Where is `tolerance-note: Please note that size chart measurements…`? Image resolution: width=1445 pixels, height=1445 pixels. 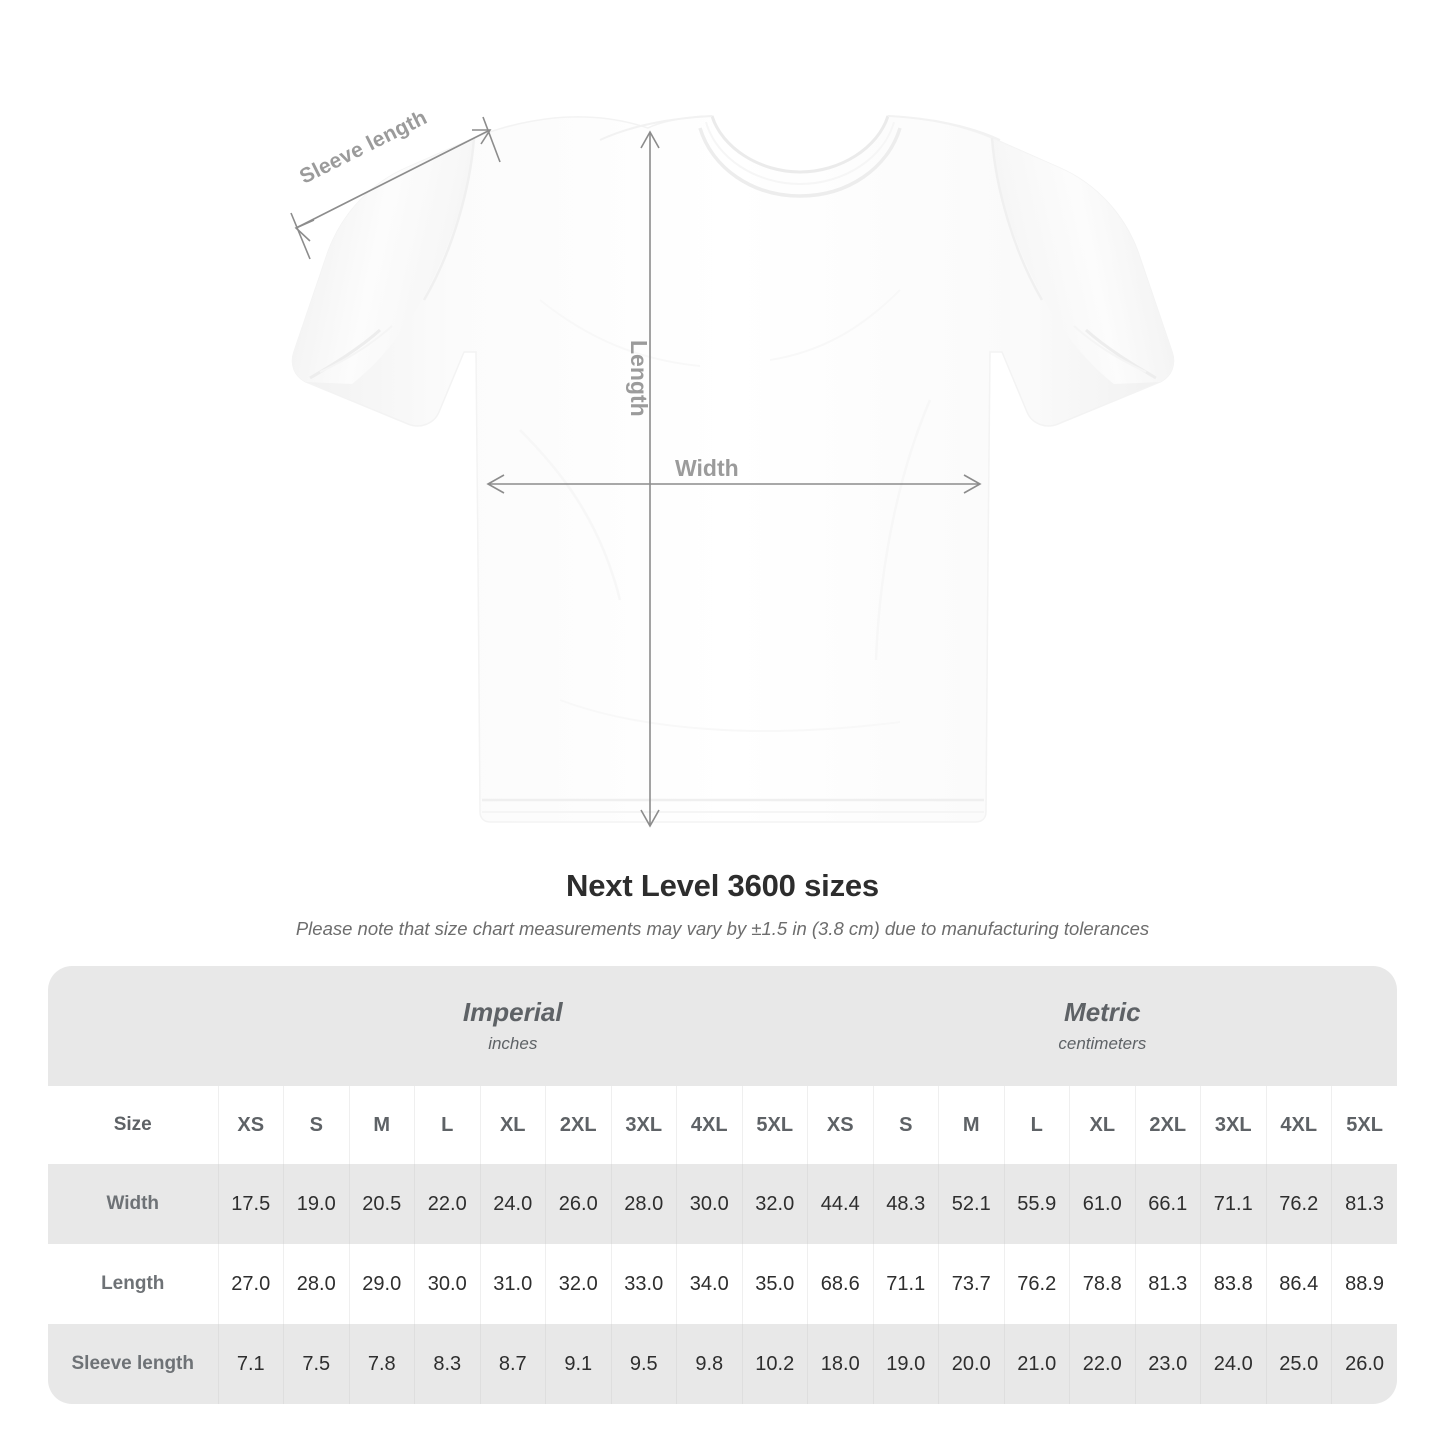 tolerance-note: Please note that size chart measurements… is located at coordinates (722, 928).